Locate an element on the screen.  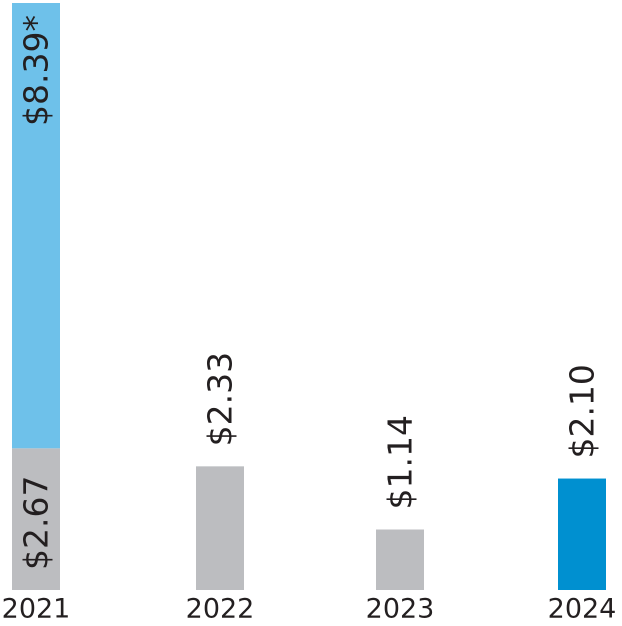
x-tick-label: 2022 is located at coordinates (220, 609).